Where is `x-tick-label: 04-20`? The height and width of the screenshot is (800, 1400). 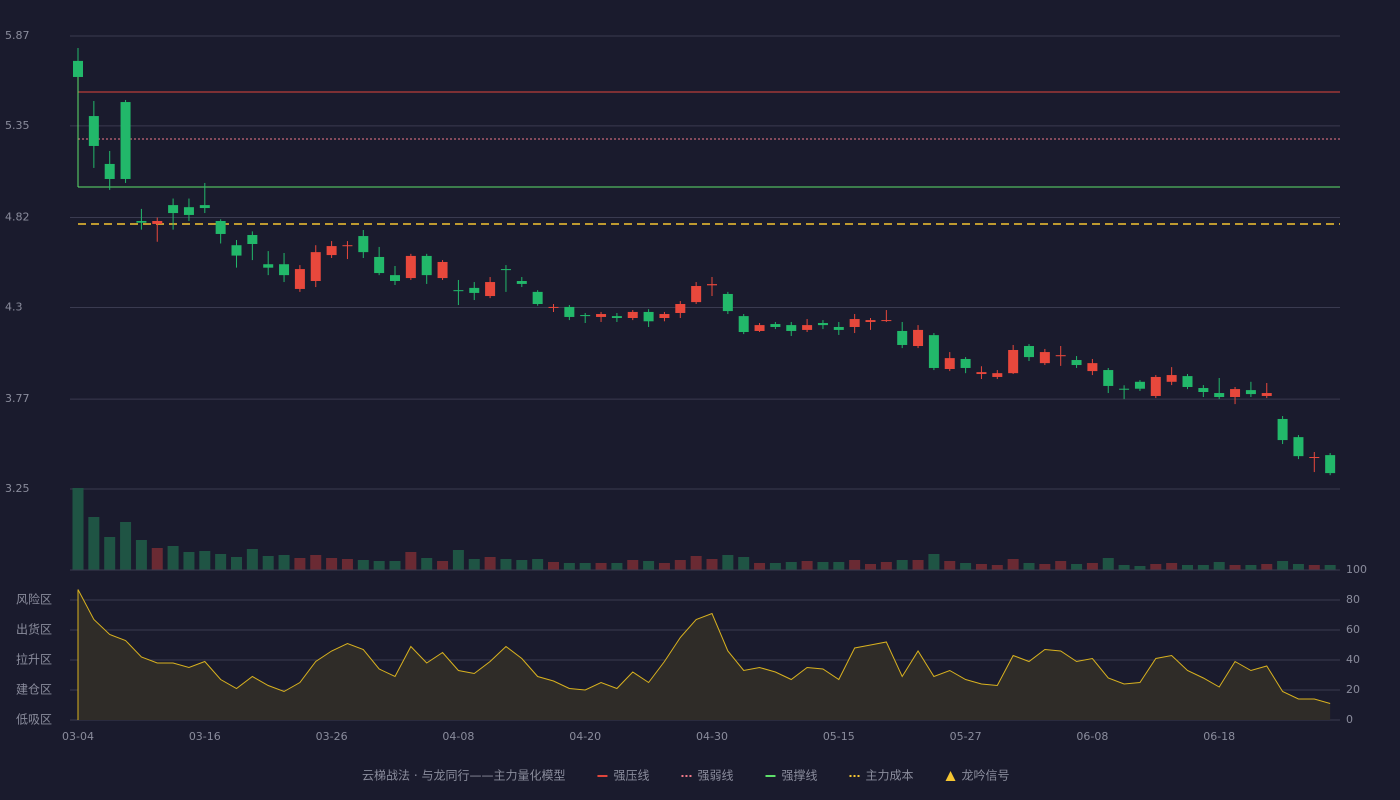
x-tick-label: 04-20 is located at coordinates (585, 736).